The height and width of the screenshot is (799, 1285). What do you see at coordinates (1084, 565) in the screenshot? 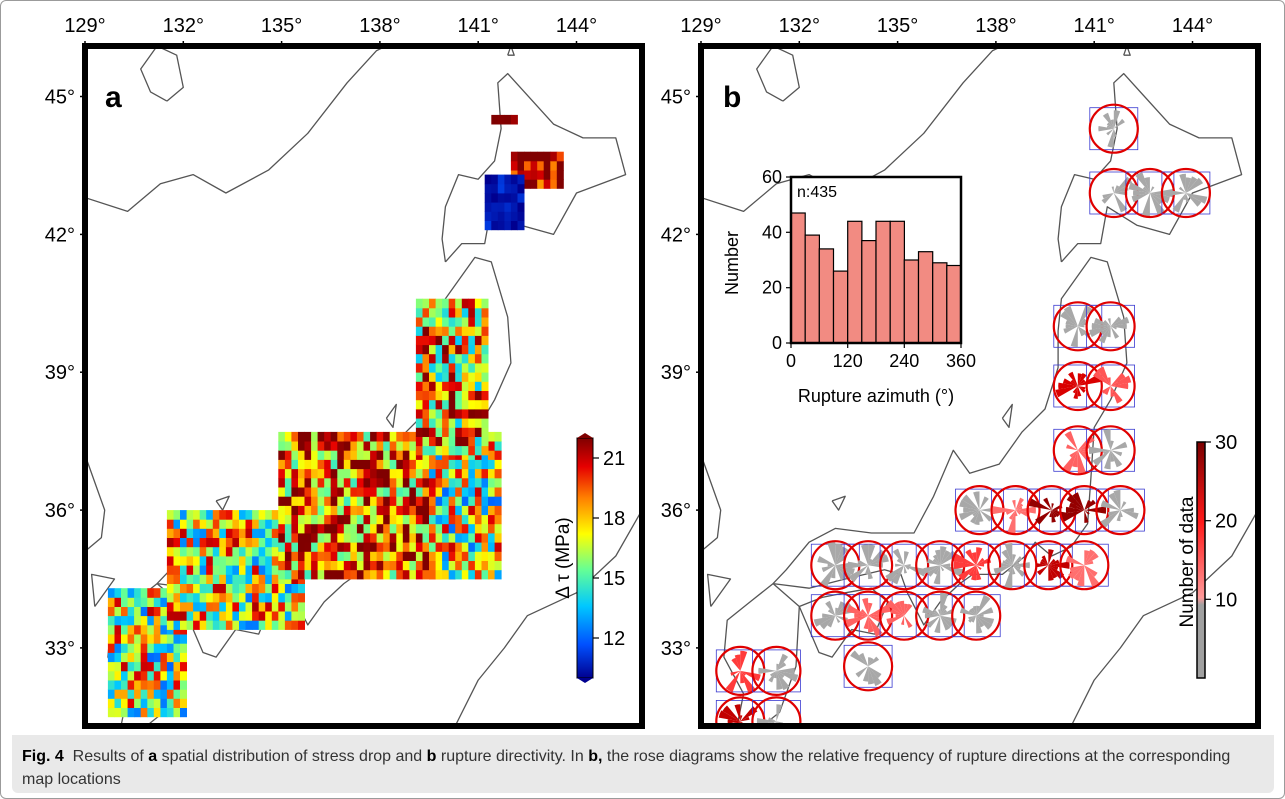
I see `rose-circle` at bounding box center [1084, 565].